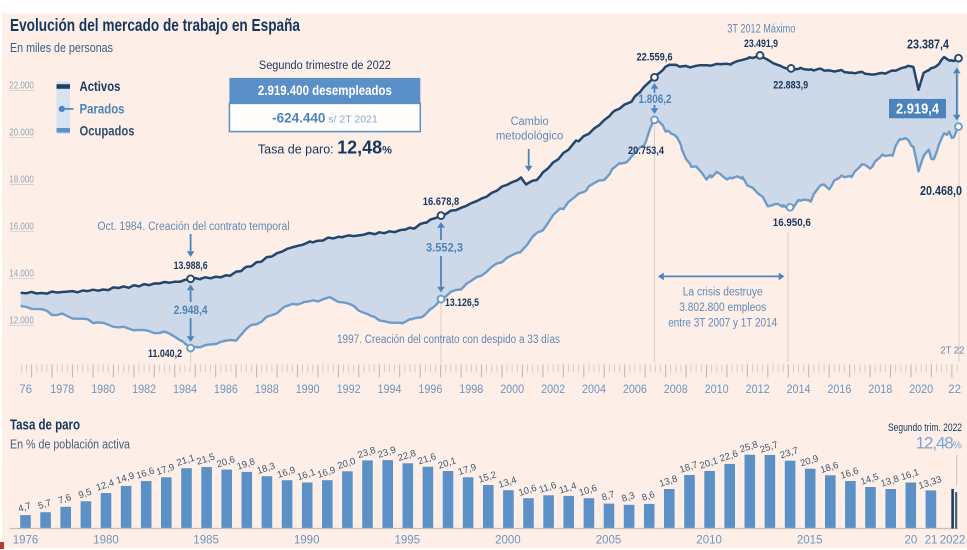 This screenshot has width=967, height=550. Describe the element at coordinates (925, 428) in the screenshot. I see `svg-text: Segundo trim. 2022` at that location.